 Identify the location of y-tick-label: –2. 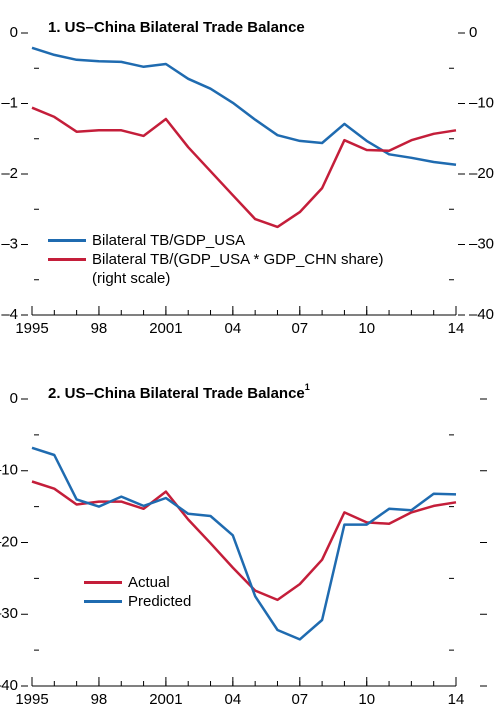
(9, 173).